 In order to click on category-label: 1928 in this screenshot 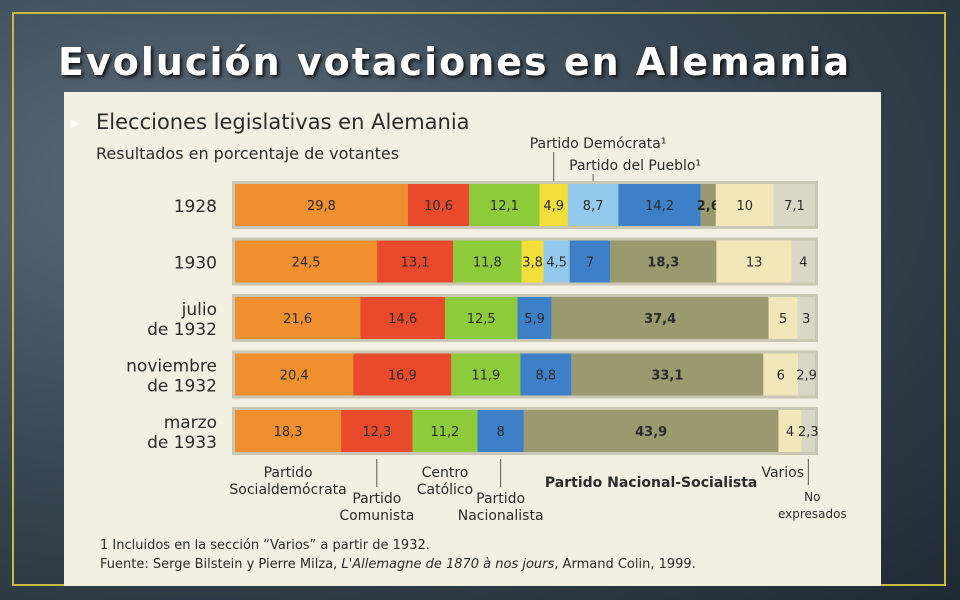, I will do `click(195, 207)`.